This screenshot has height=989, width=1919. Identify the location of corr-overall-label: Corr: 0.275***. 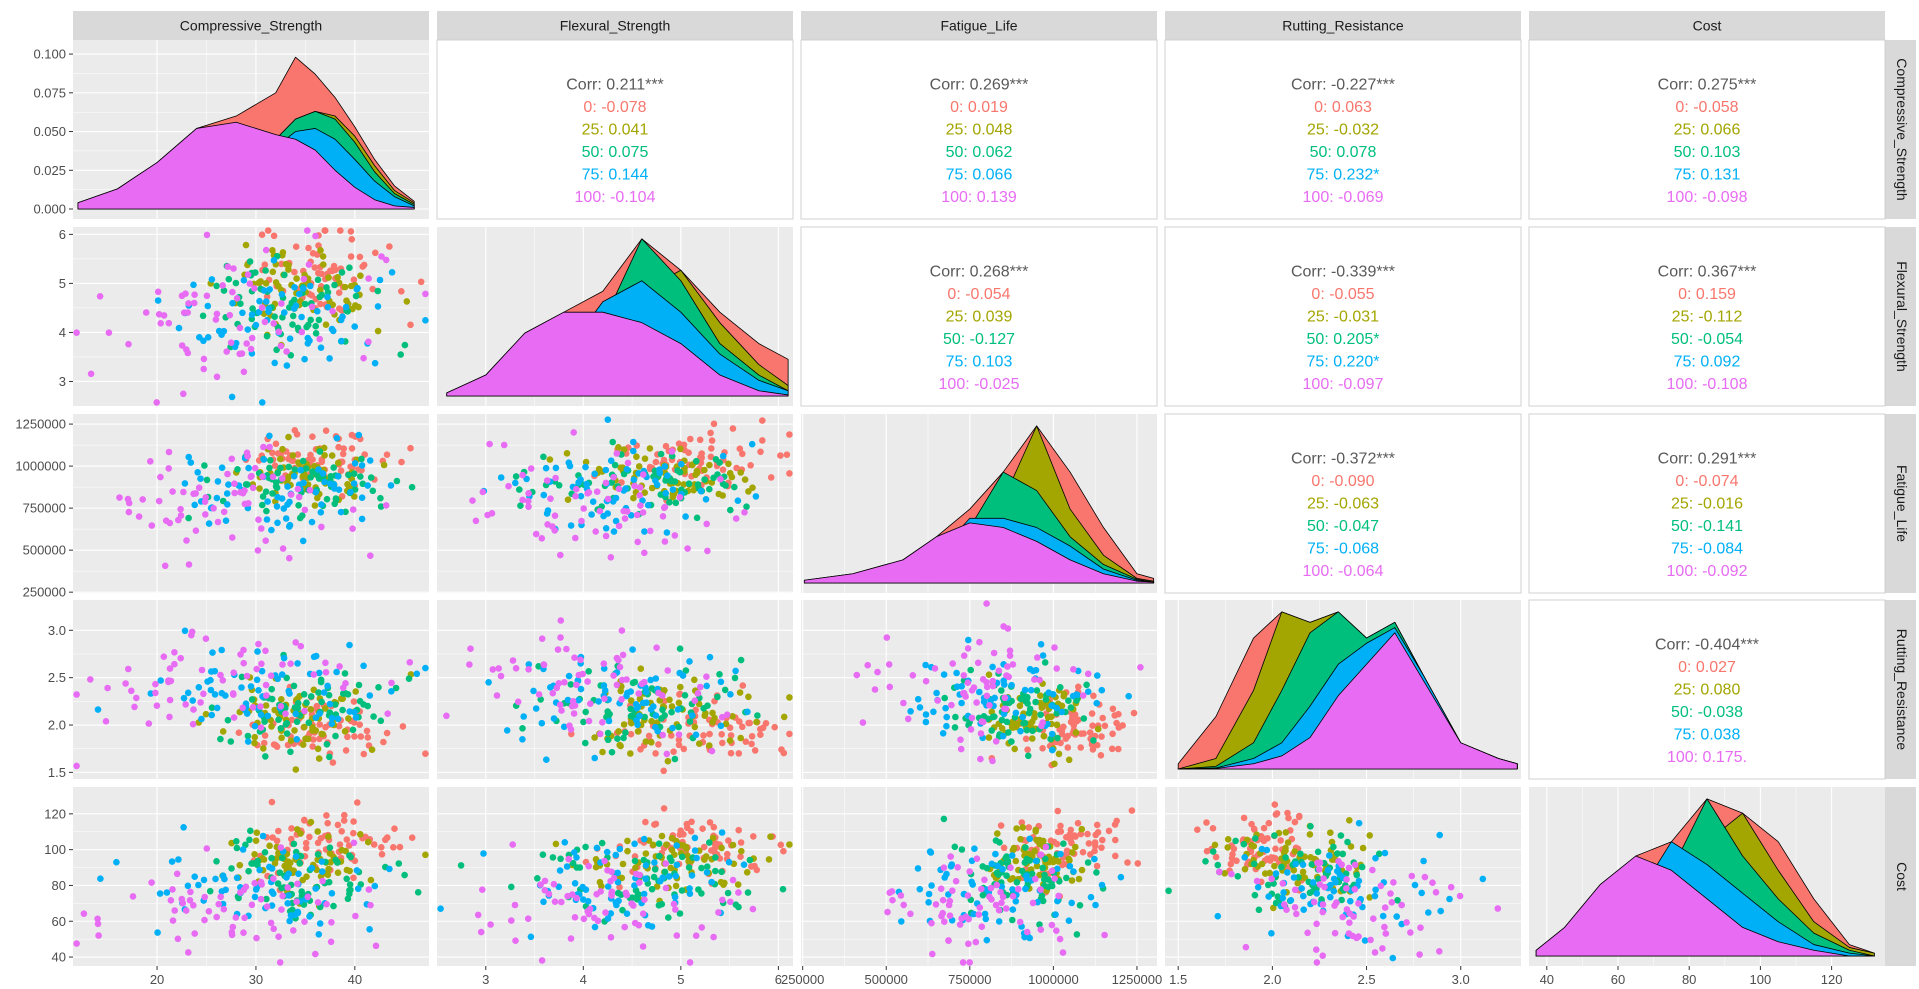
(1707, 85).